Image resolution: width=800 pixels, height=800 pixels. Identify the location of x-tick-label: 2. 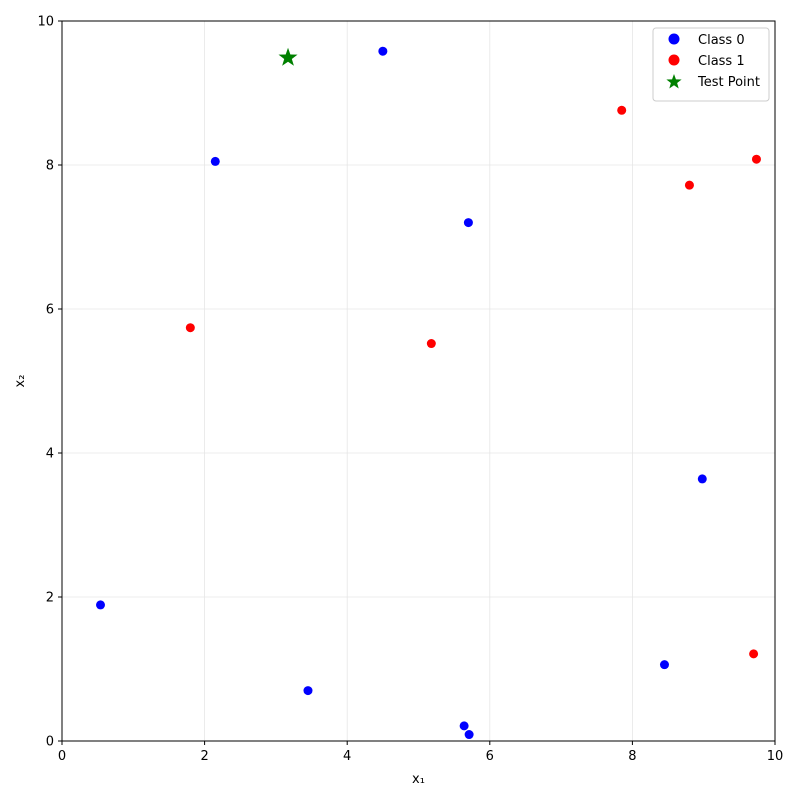
(204, 756).